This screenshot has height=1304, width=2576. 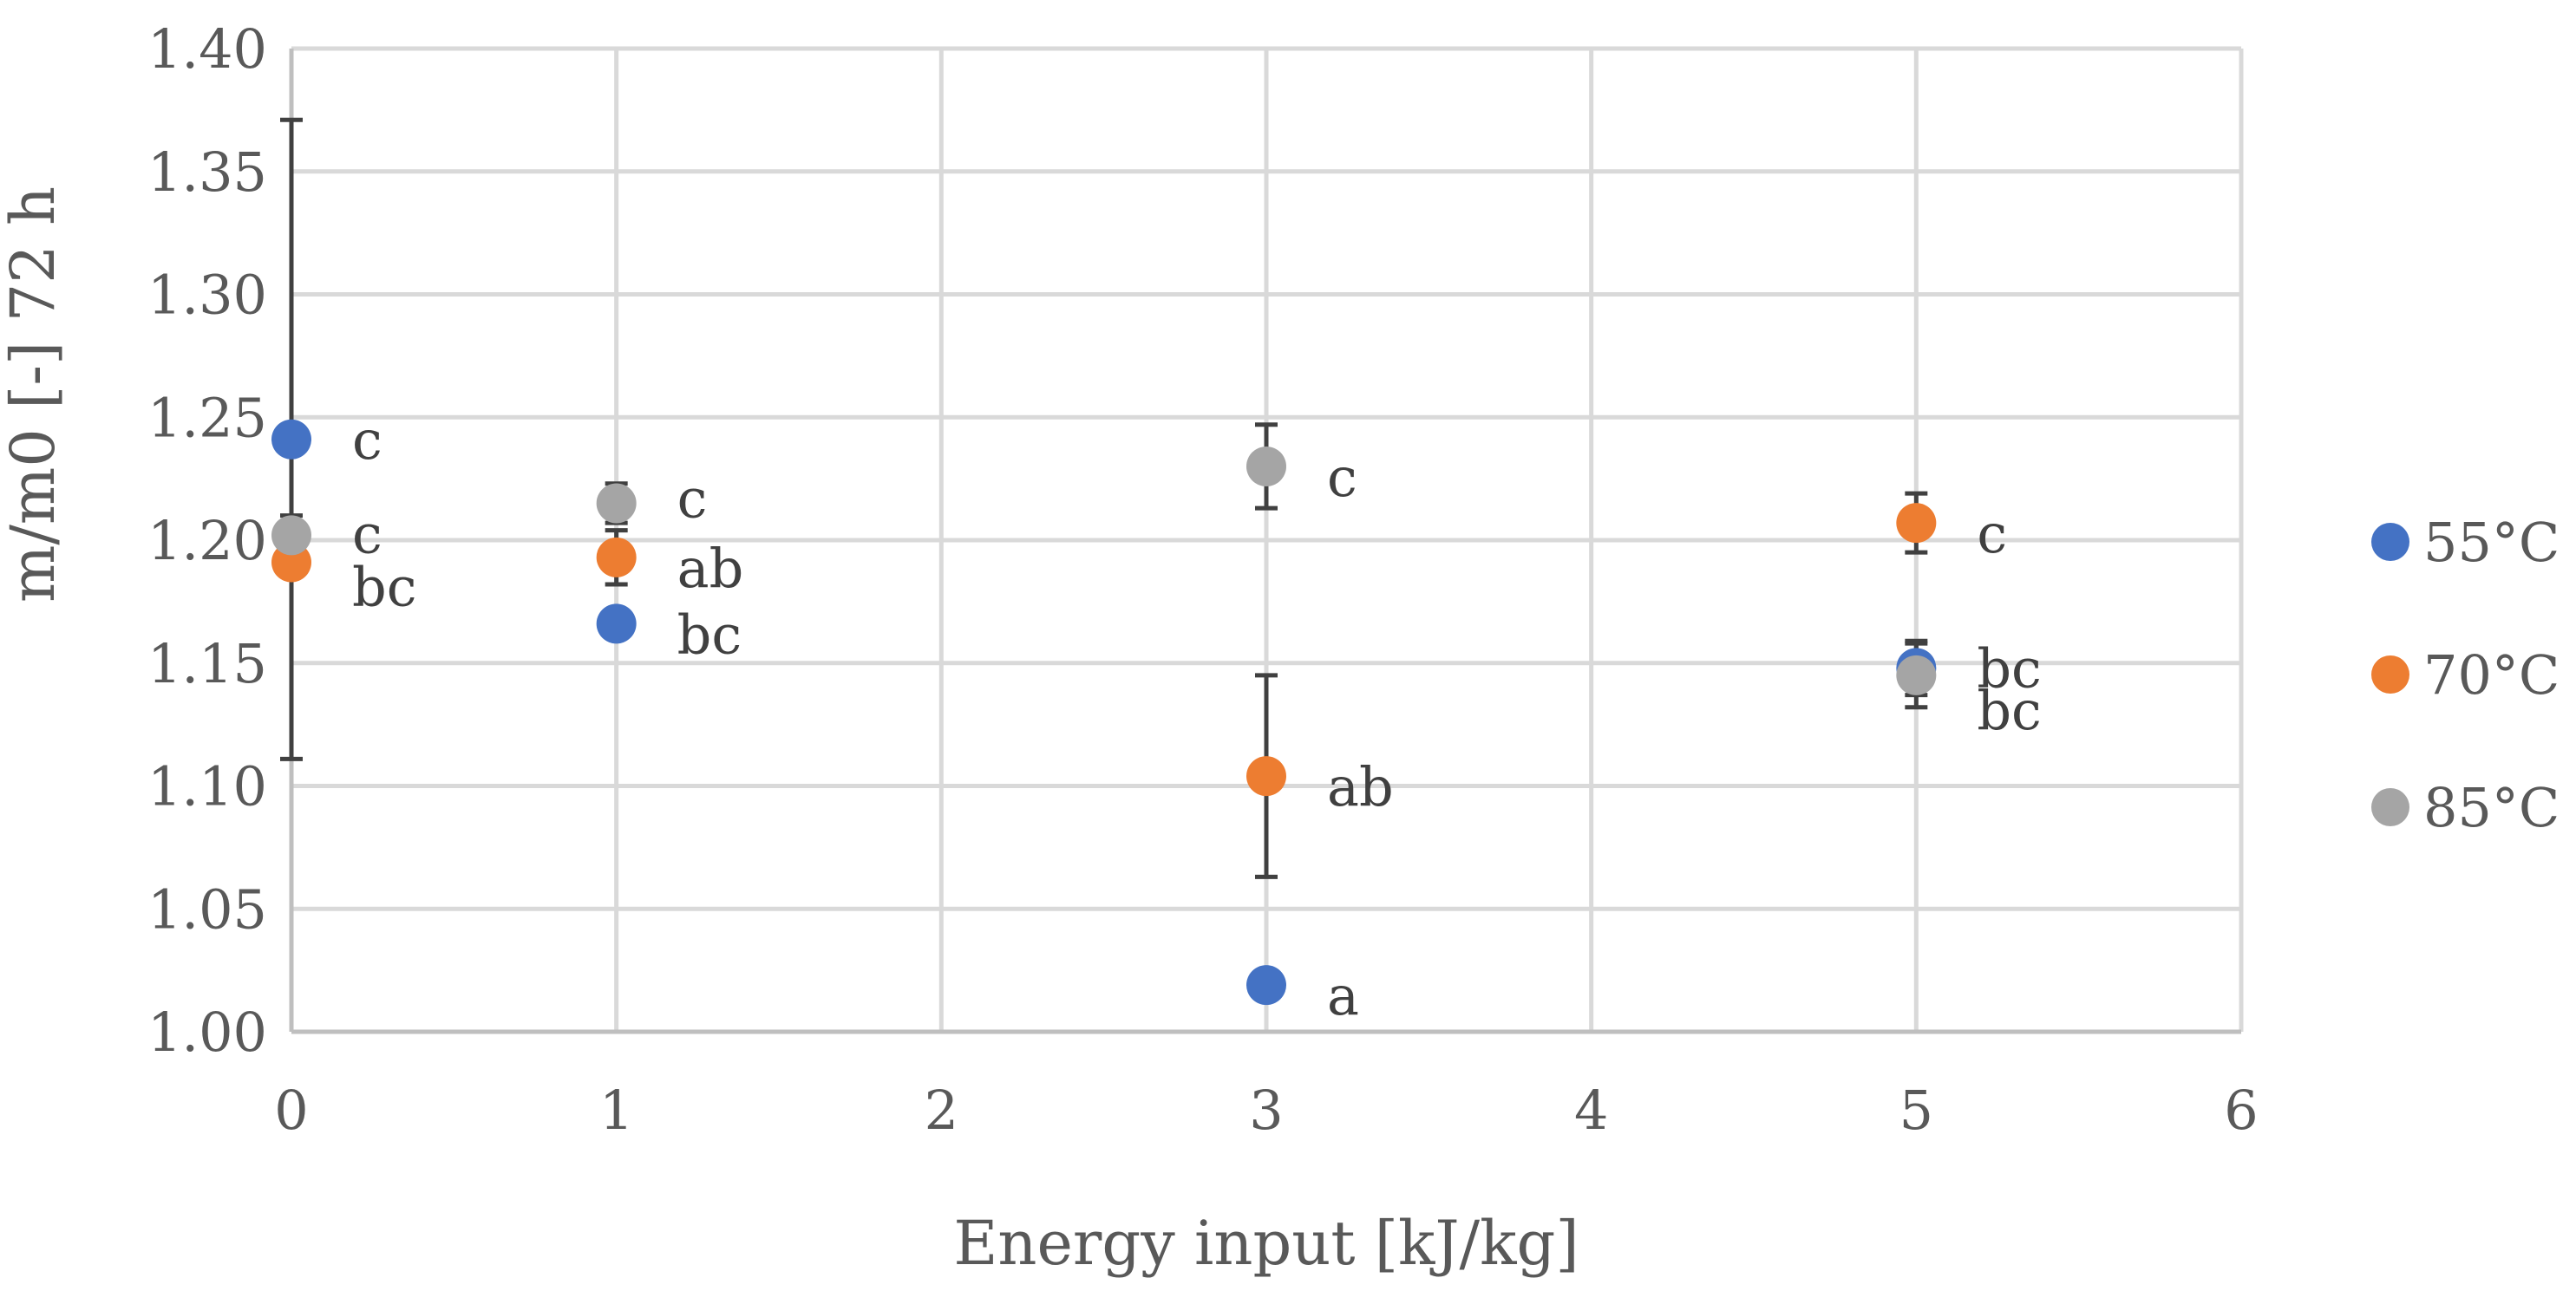 What do you see at coordinates (207, 295) in the screenshot?
I see `y-tick-label: 1.30` at bounding box center [207, 295].